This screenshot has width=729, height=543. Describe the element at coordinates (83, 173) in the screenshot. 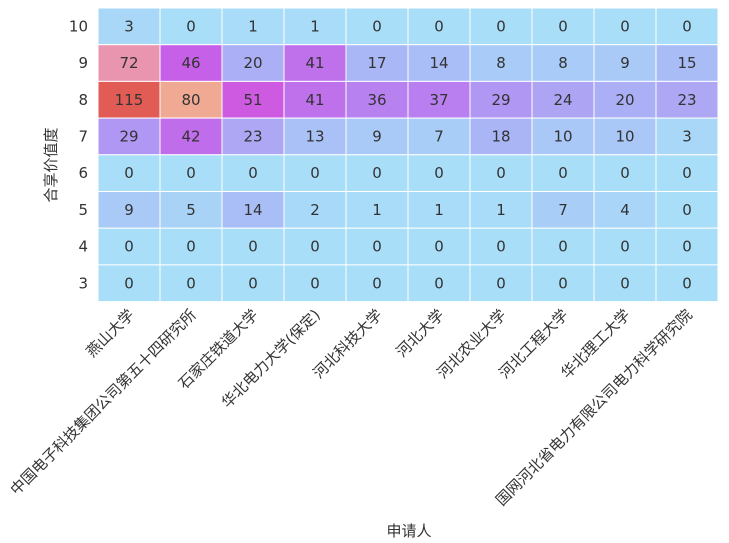

I see `y-tick-label: 6` at that location.